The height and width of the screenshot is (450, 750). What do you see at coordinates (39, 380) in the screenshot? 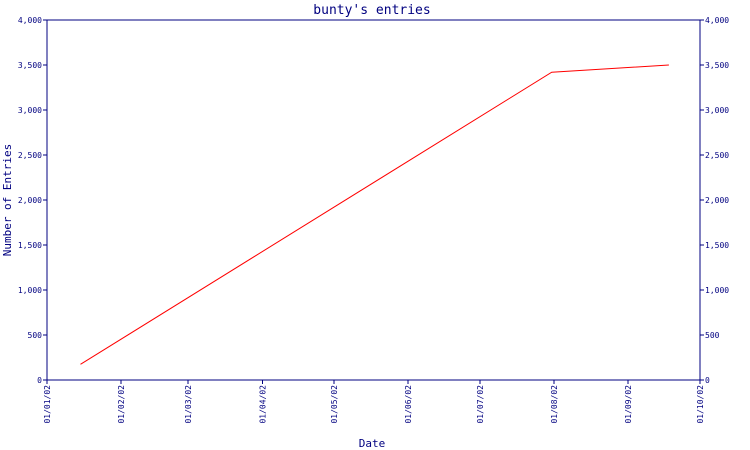
I see `y-tick-label-left: 0` at bounding box center [39, 380].